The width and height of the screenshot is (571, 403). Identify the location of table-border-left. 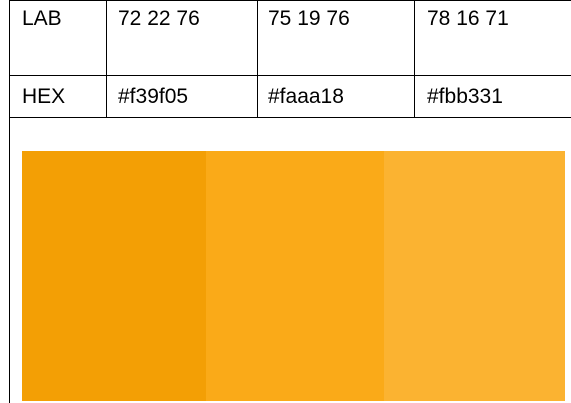
(9, 201).